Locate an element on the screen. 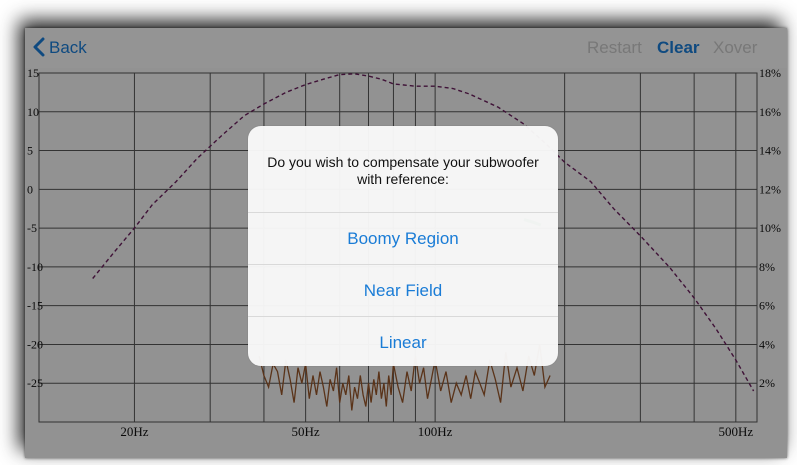  y2-tick-label: 2% is located at coordinates (767, 383).